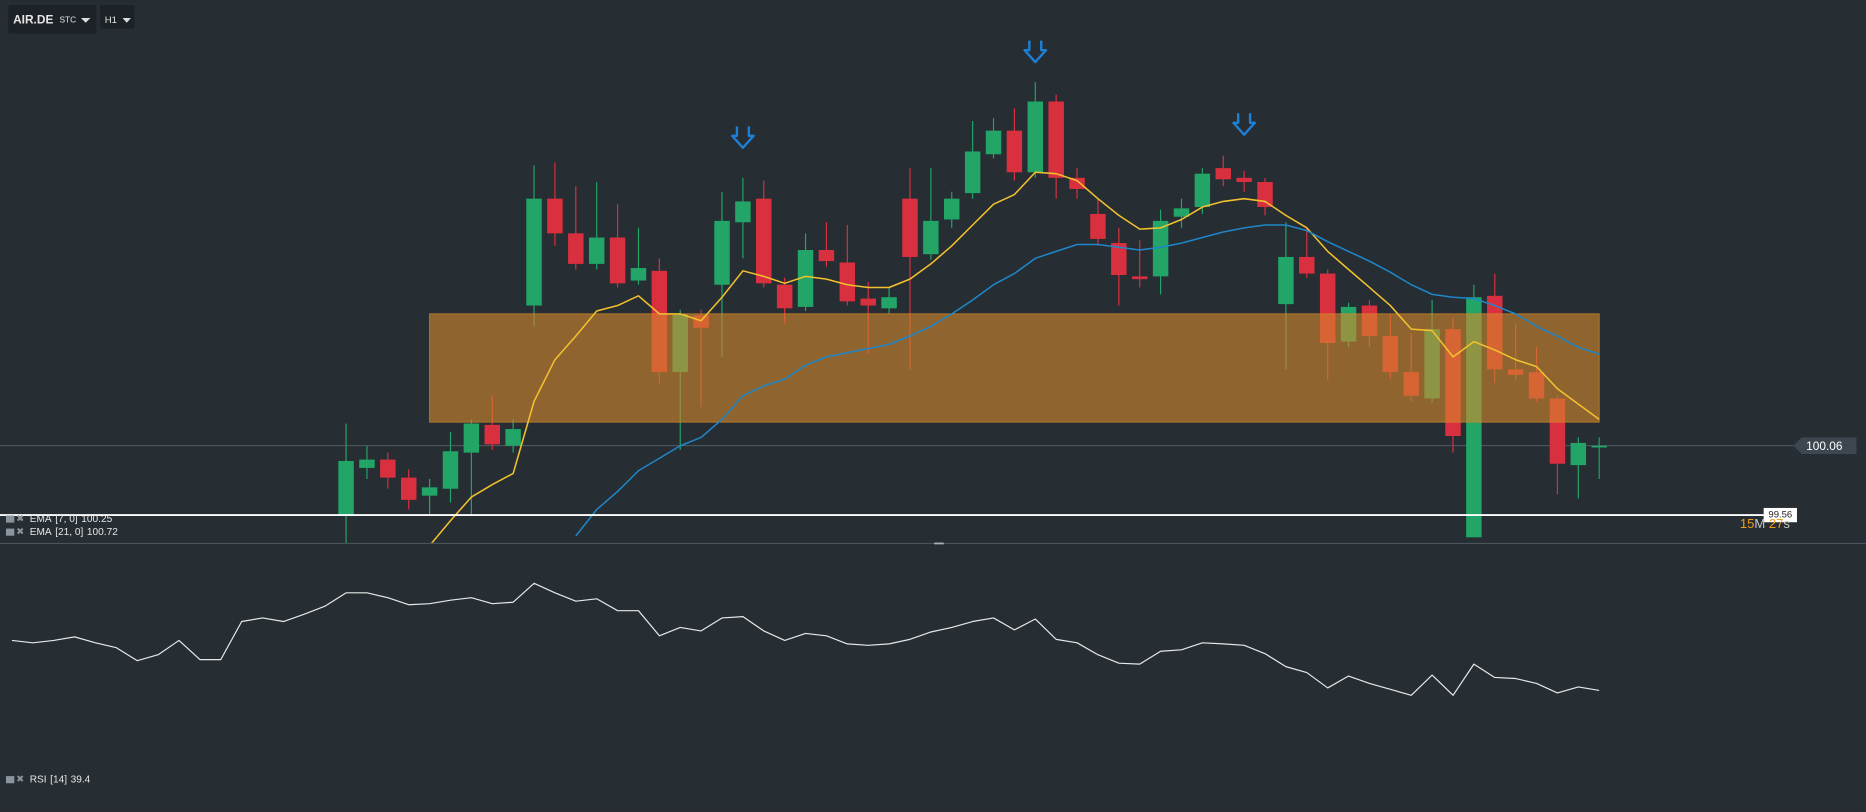  Describe the element at coordinates (33, 20) in the screenshot. I see `symbol: AIR.DE` at that location.